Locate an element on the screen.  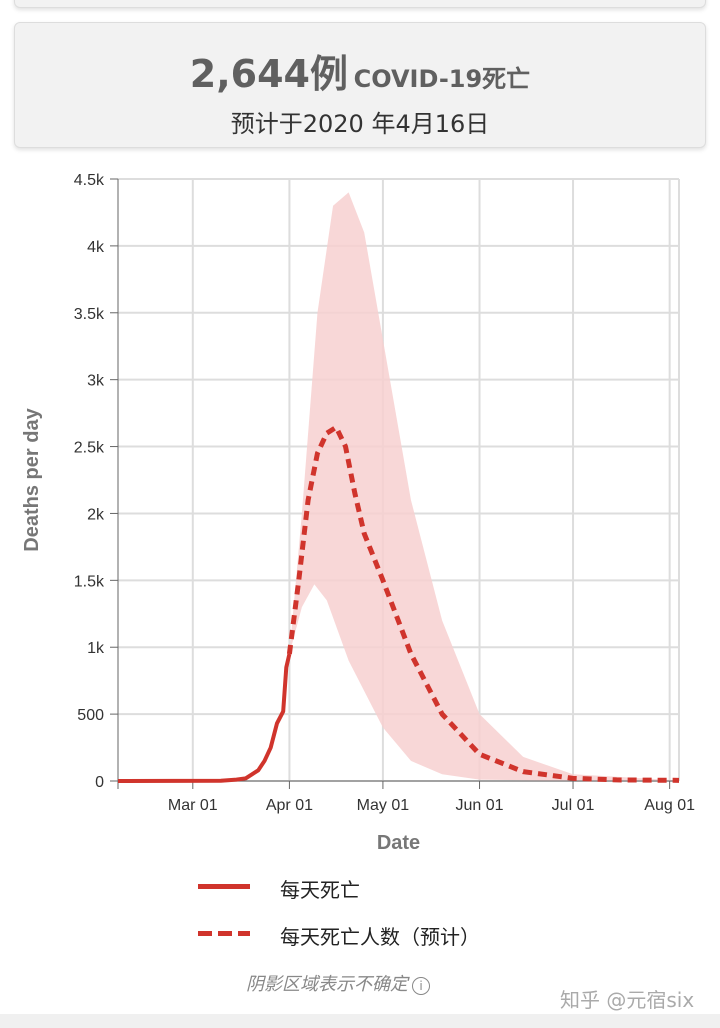
y-tick-label: 0 is located at coordinates (99, 782).